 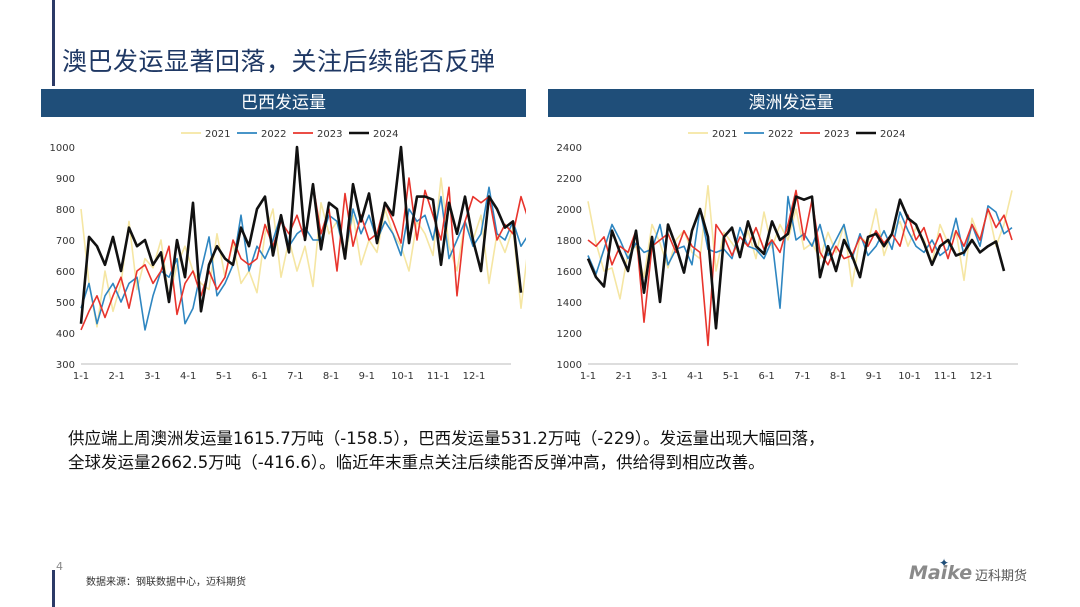 I want to click on brazil-chart-header: 巴西发运量, so click(x=283, y=103).